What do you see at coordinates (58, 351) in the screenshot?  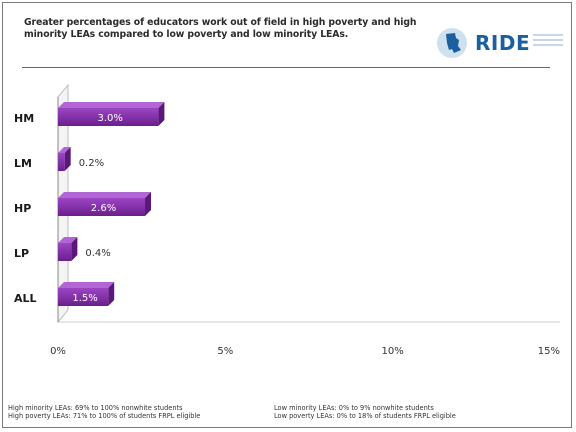 I see `x-tick-label: 0%` at bounding box center [58, 351].